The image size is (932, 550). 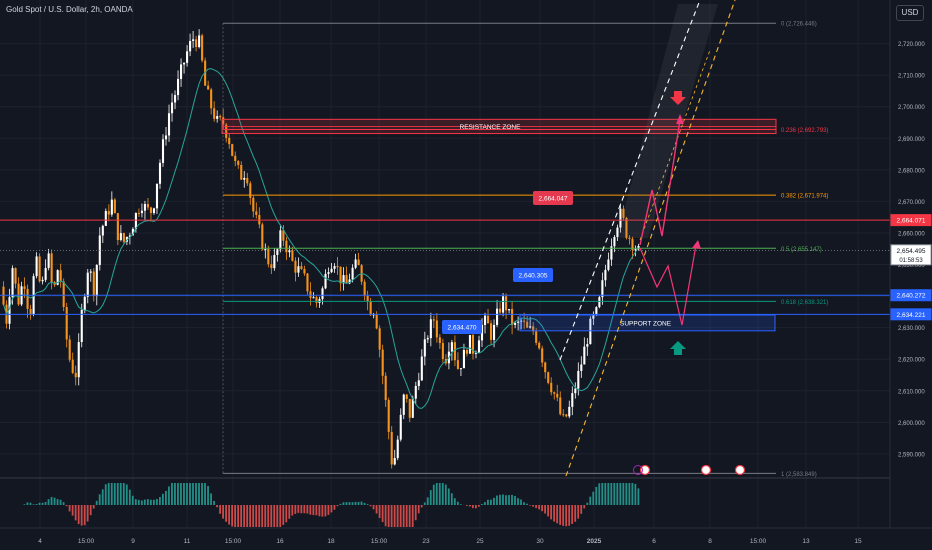 What do you see at coordinates (911, 140) in the screenshot?
I see `price-axis-tick-label: 2,690.000` at bounding box center [911, 140].